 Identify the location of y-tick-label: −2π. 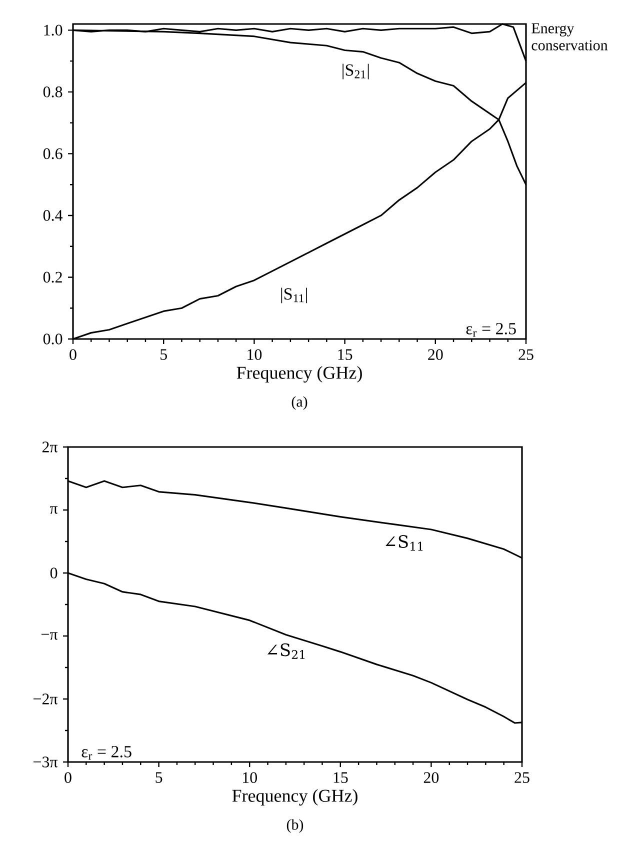
(45, 699).